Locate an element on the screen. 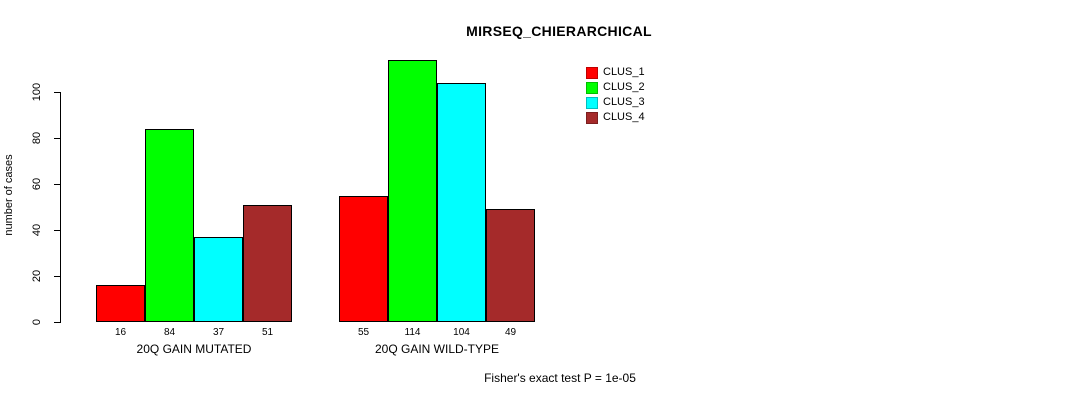  bar-value-label: 104 is located at coordinates (461, 332).